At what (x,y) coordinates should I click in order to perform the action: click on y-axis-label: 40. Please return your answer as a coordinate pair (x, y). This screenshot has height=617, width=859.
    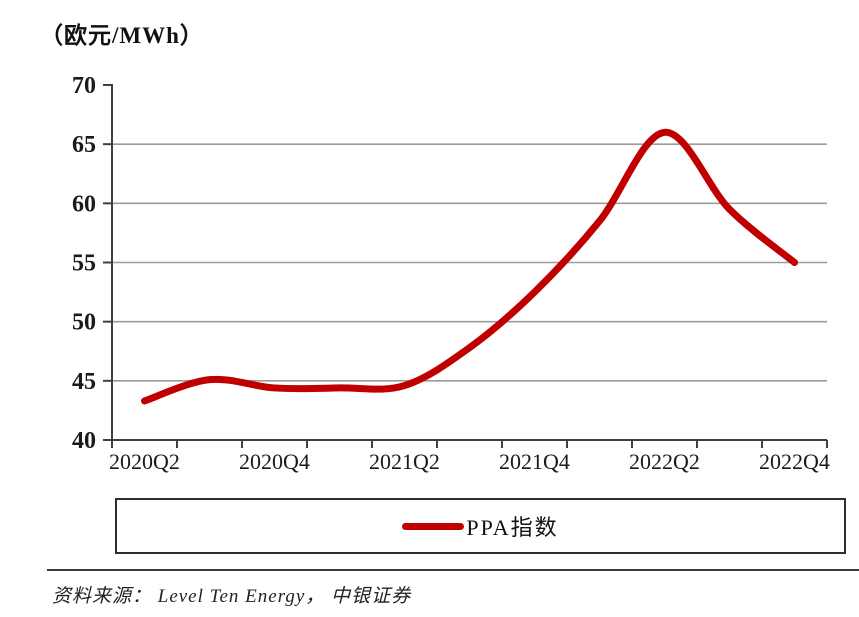
    Looking at the image, I should click on (84, 441).